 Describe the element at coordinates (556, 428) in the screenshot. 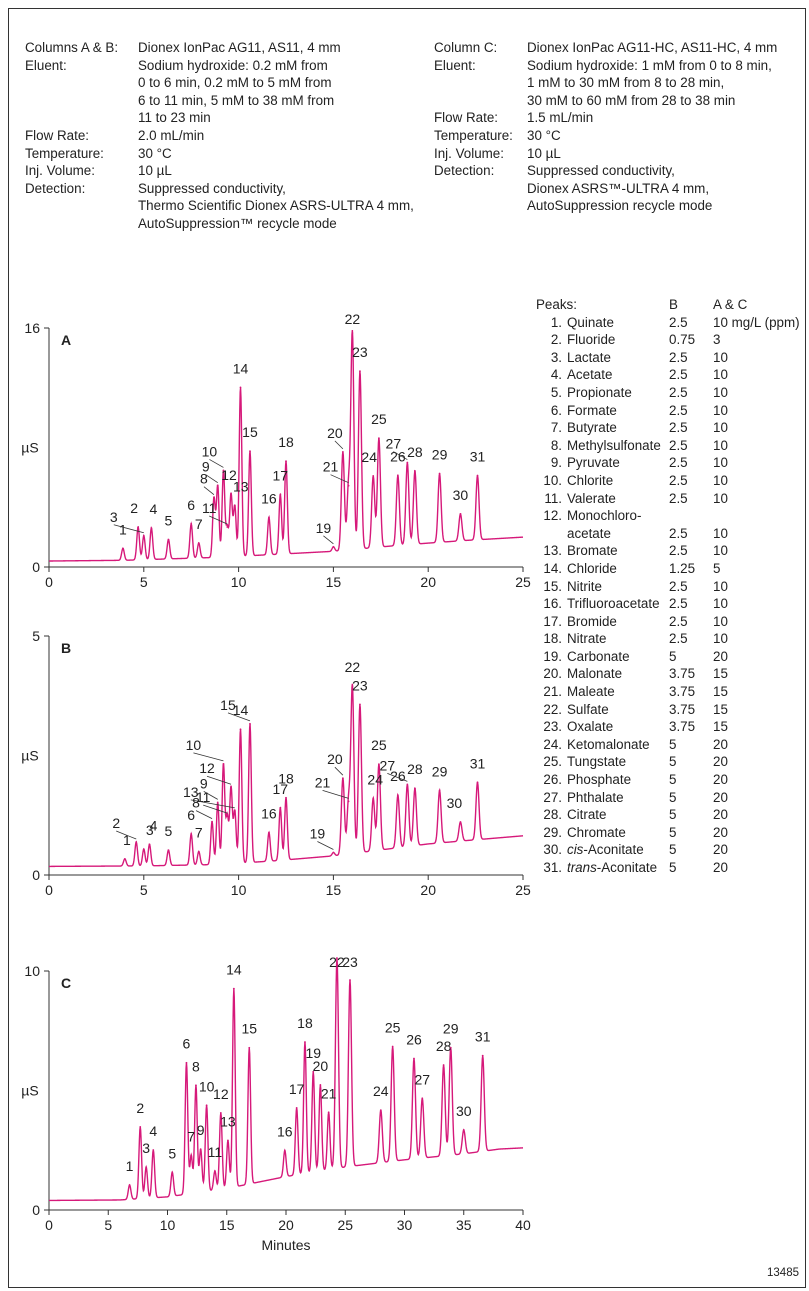

I see `peak-number: 7.` at that location.